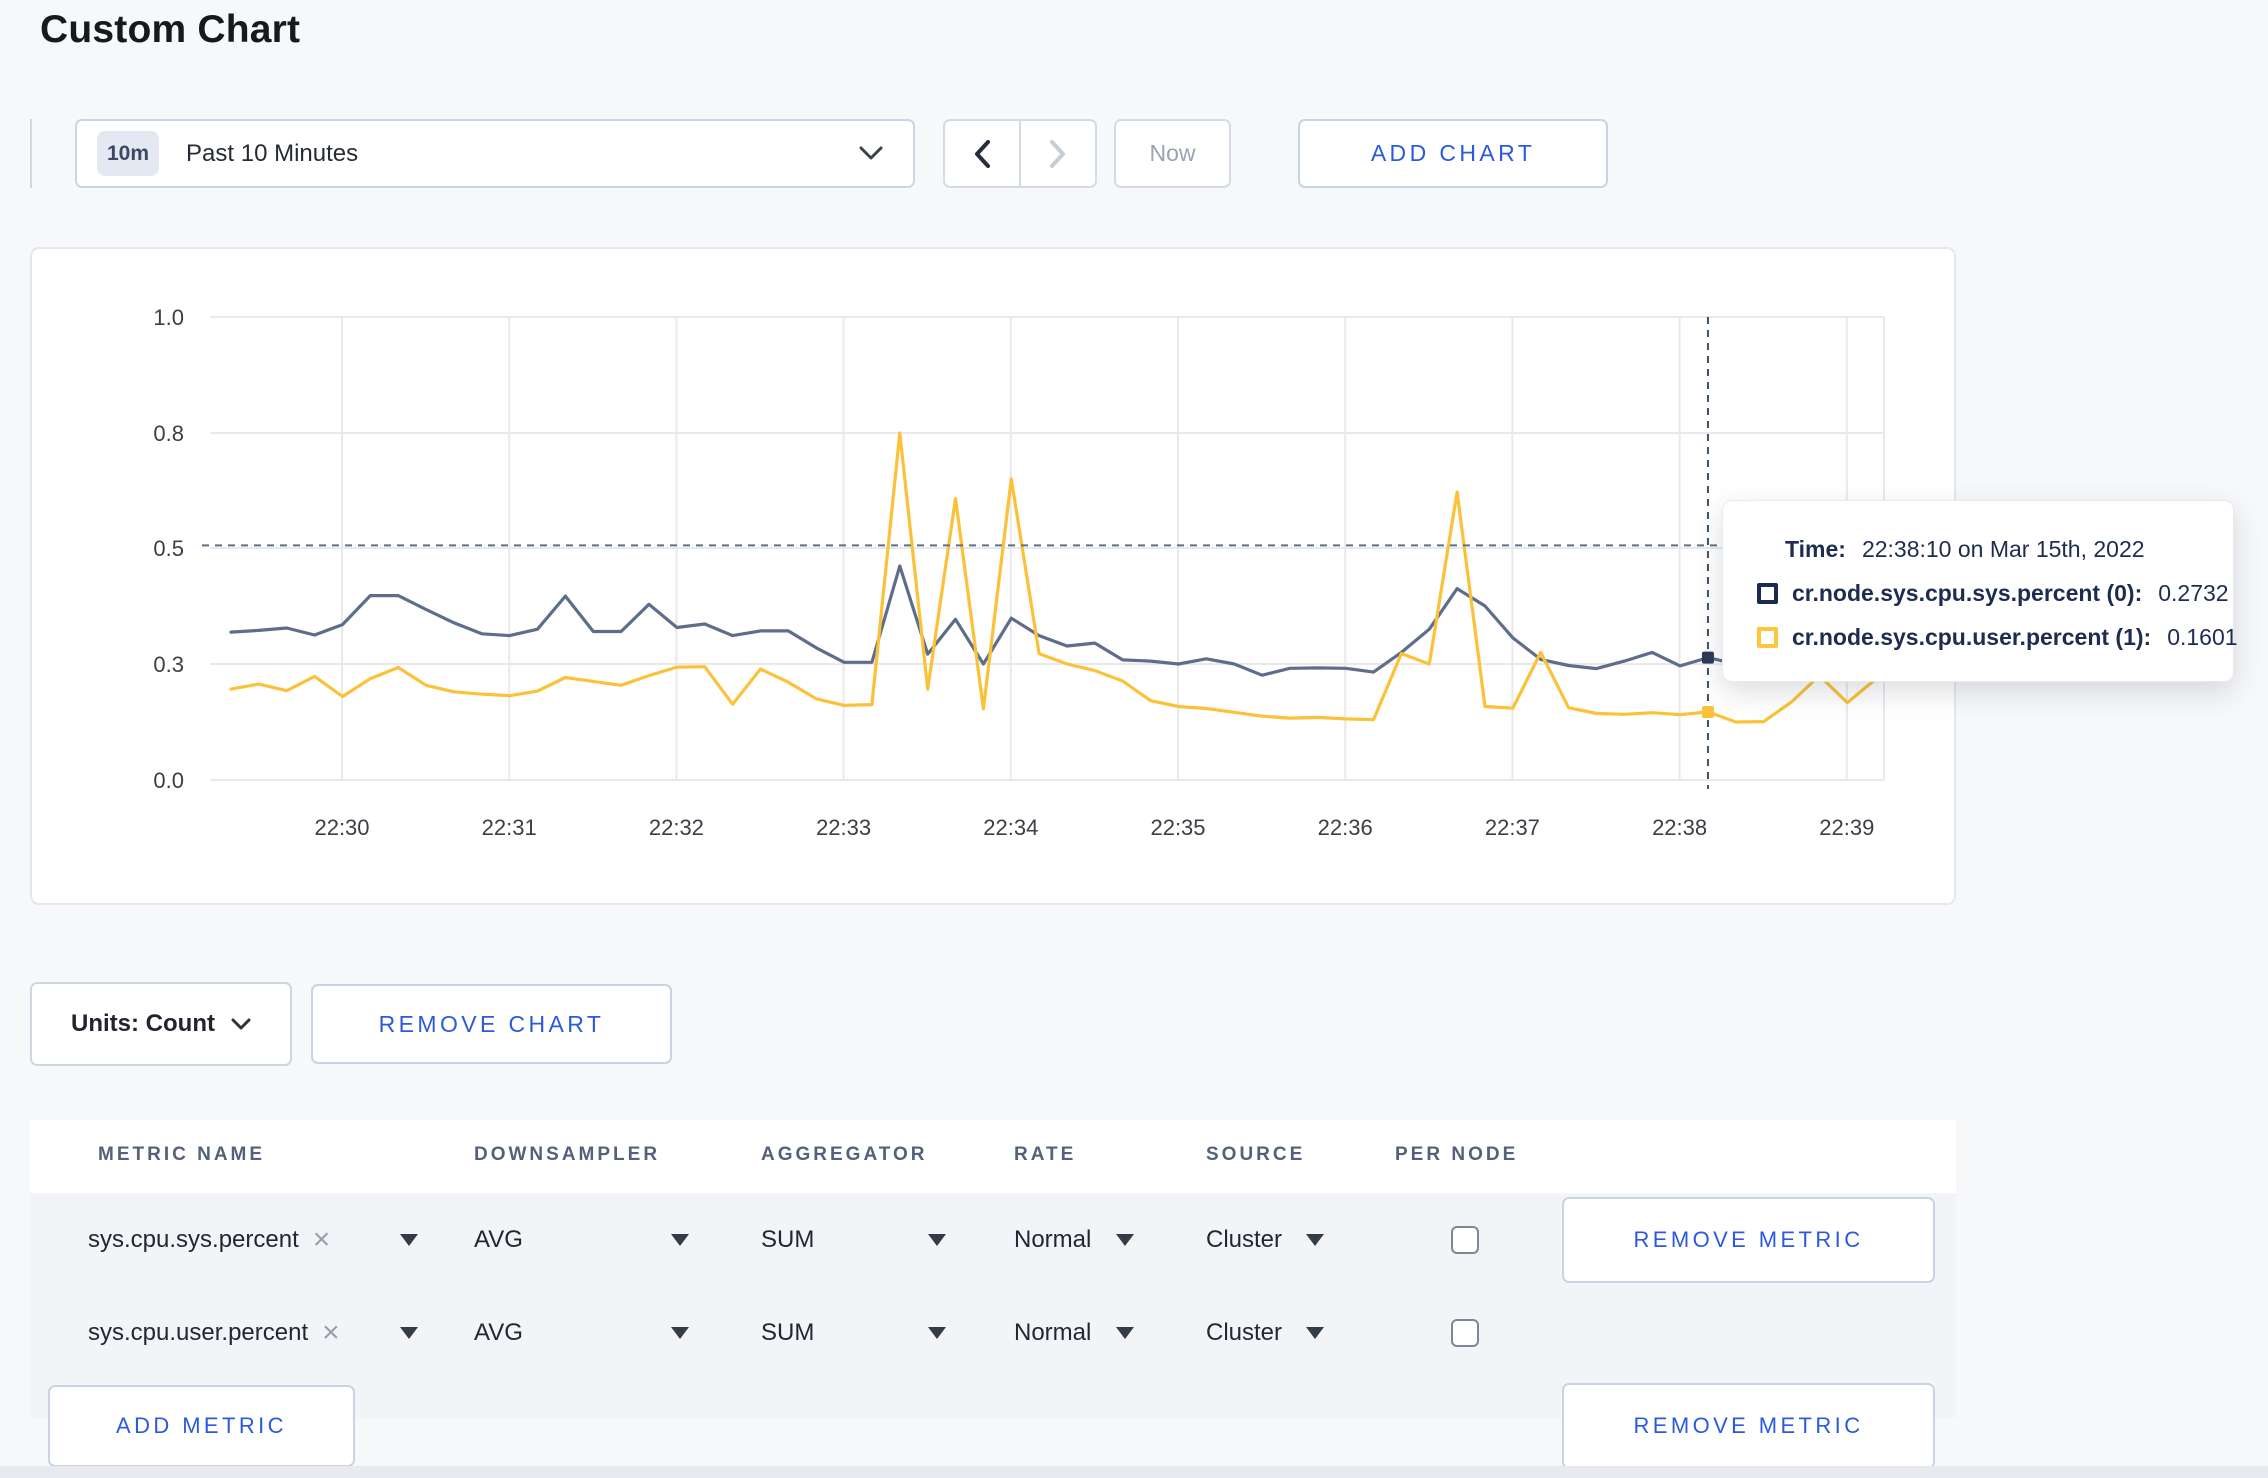  Describe the element at coordinates (491, 1024) in the screenshot. I see `remove-chart-button: REMOVE CHART` at that location.